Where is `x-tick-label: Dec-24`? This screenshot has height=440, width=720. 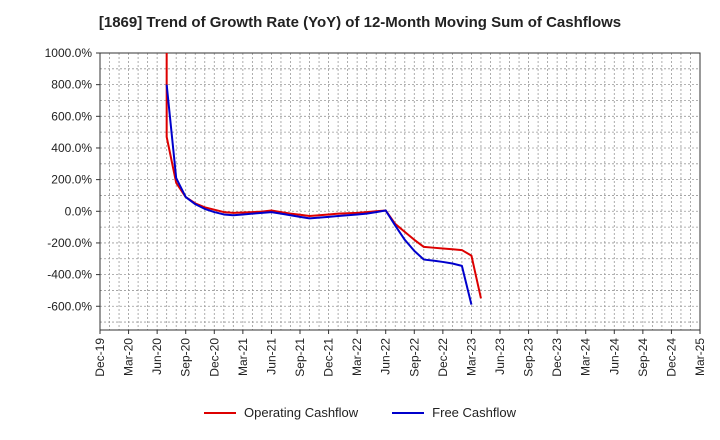 x-tick-label: Dec-24 is located at coordinates (671, 357).